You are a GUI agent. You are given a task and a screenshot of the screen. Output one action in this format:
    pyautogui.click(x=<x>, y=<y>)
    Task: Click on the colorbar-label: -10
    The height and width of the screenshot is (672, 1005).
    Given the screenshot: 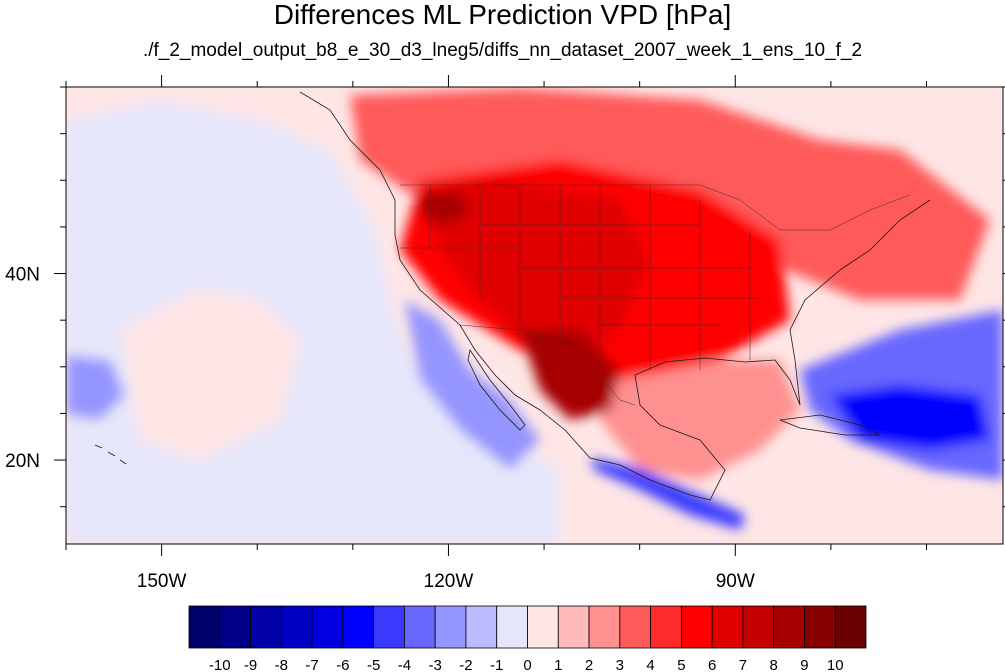 What is the action you would take?
    pyautogui.click(x=220, y=664)
    